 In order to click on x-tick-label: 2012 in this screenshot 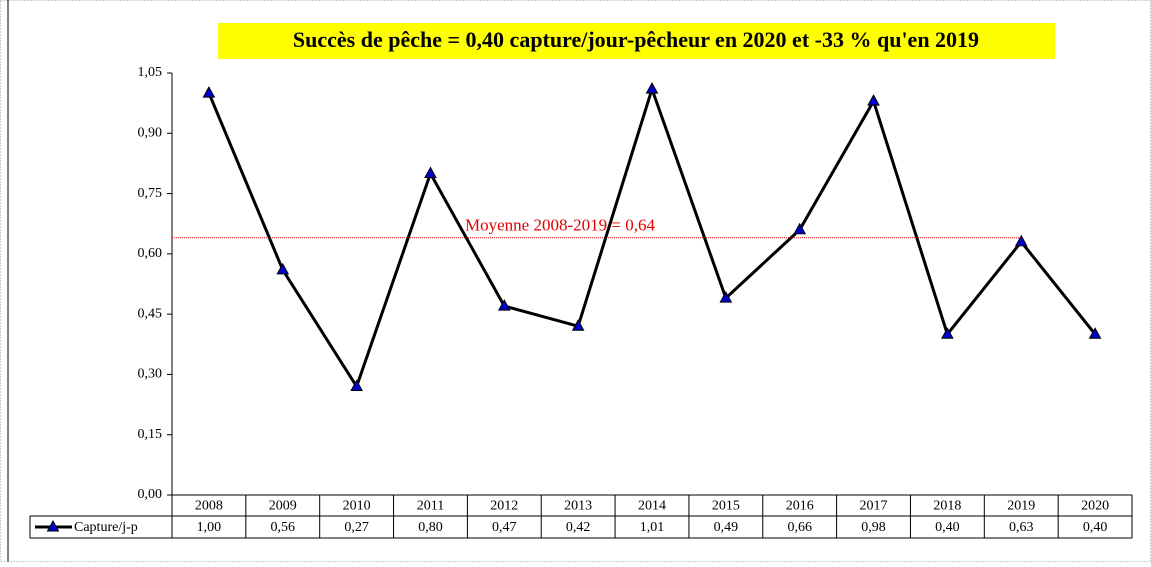, I will do `click(504, 506)`.